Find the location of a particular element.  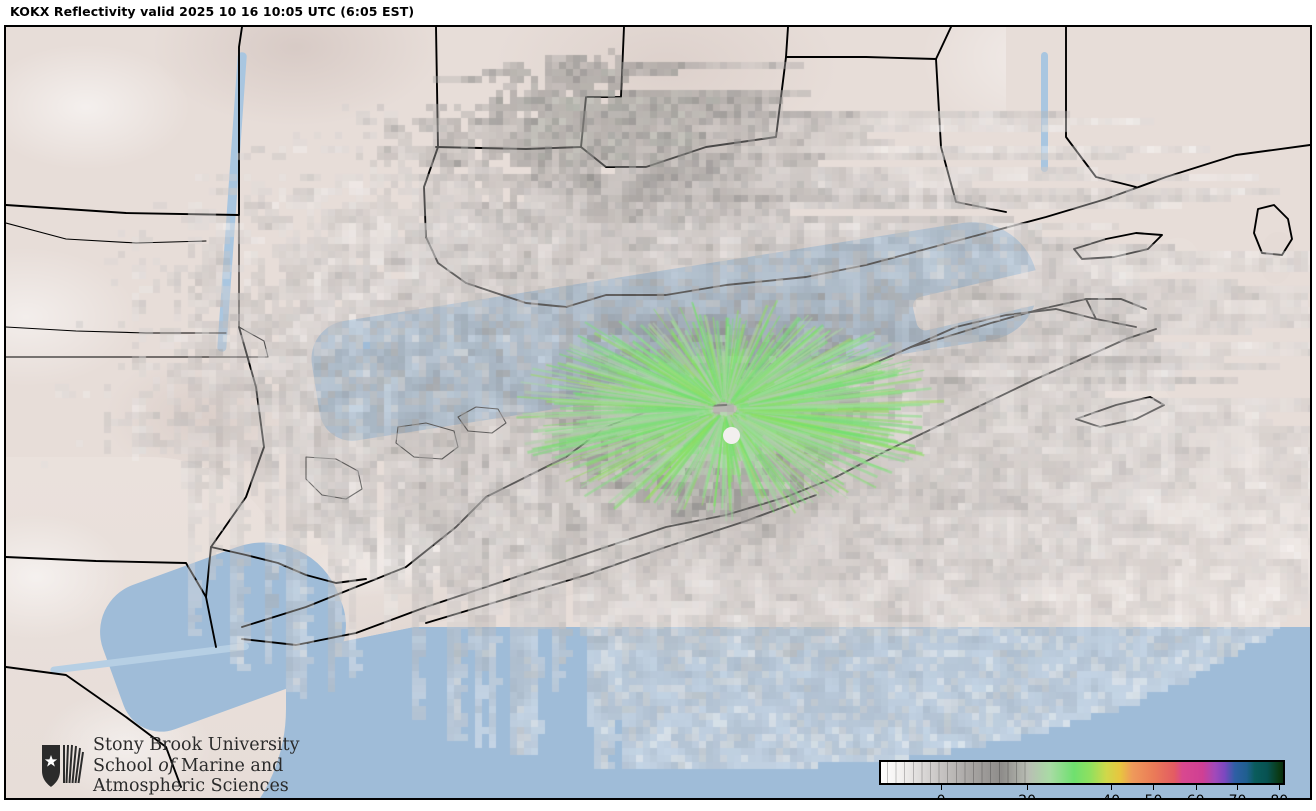

colorbar-bin-separators is located at coordinates (1082, 772).